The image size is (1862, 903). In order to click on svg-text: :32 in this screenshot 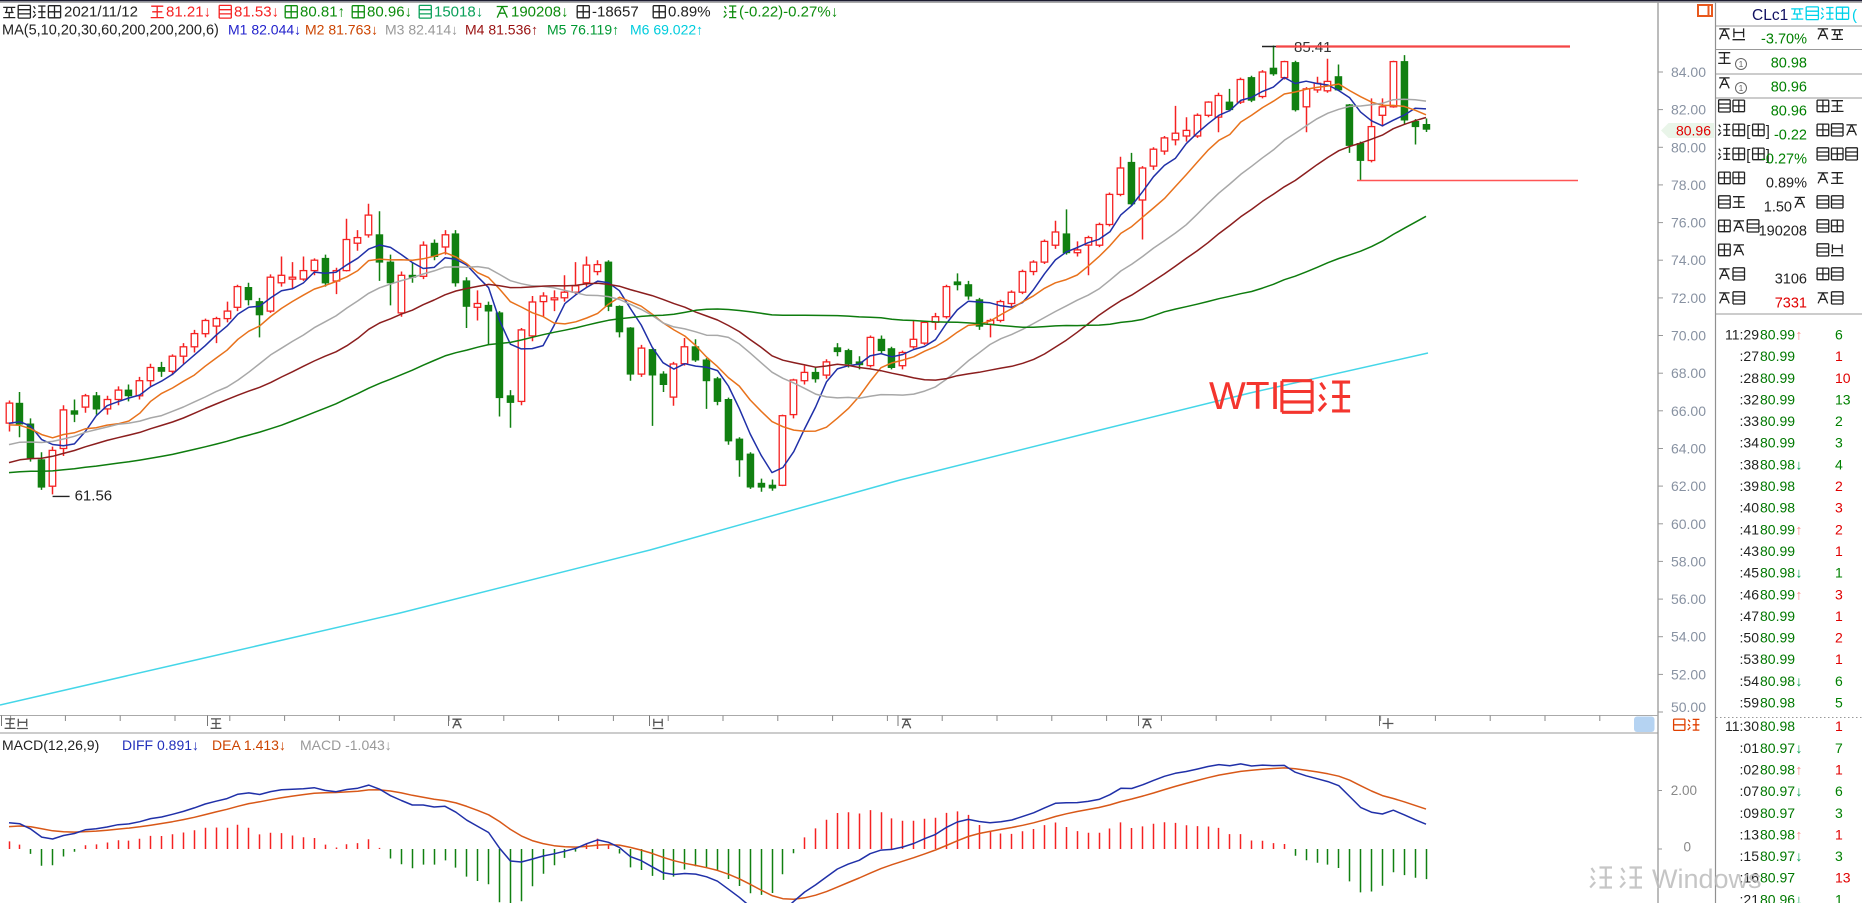, I will do `click(1750, 399)`.